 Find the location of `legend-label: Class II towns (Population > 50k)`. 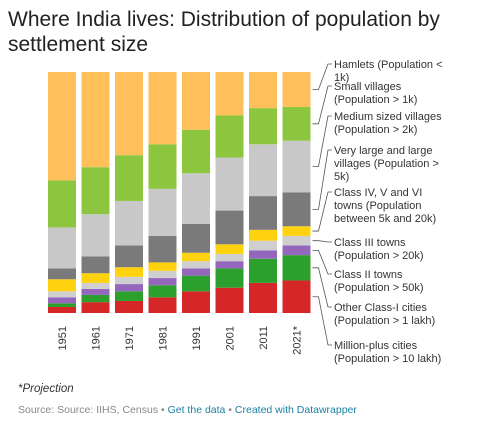

legend-label: Class II towns (Population > 50k) is located at coordinates (379, 281).